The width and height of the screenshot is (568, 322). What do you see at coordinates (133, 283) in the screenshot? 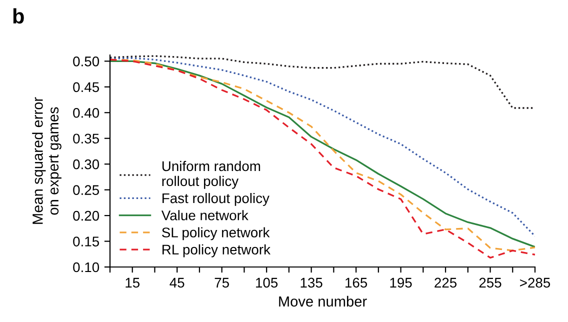
I see `x-tick-label: 15` at bounding box center [133, 283].